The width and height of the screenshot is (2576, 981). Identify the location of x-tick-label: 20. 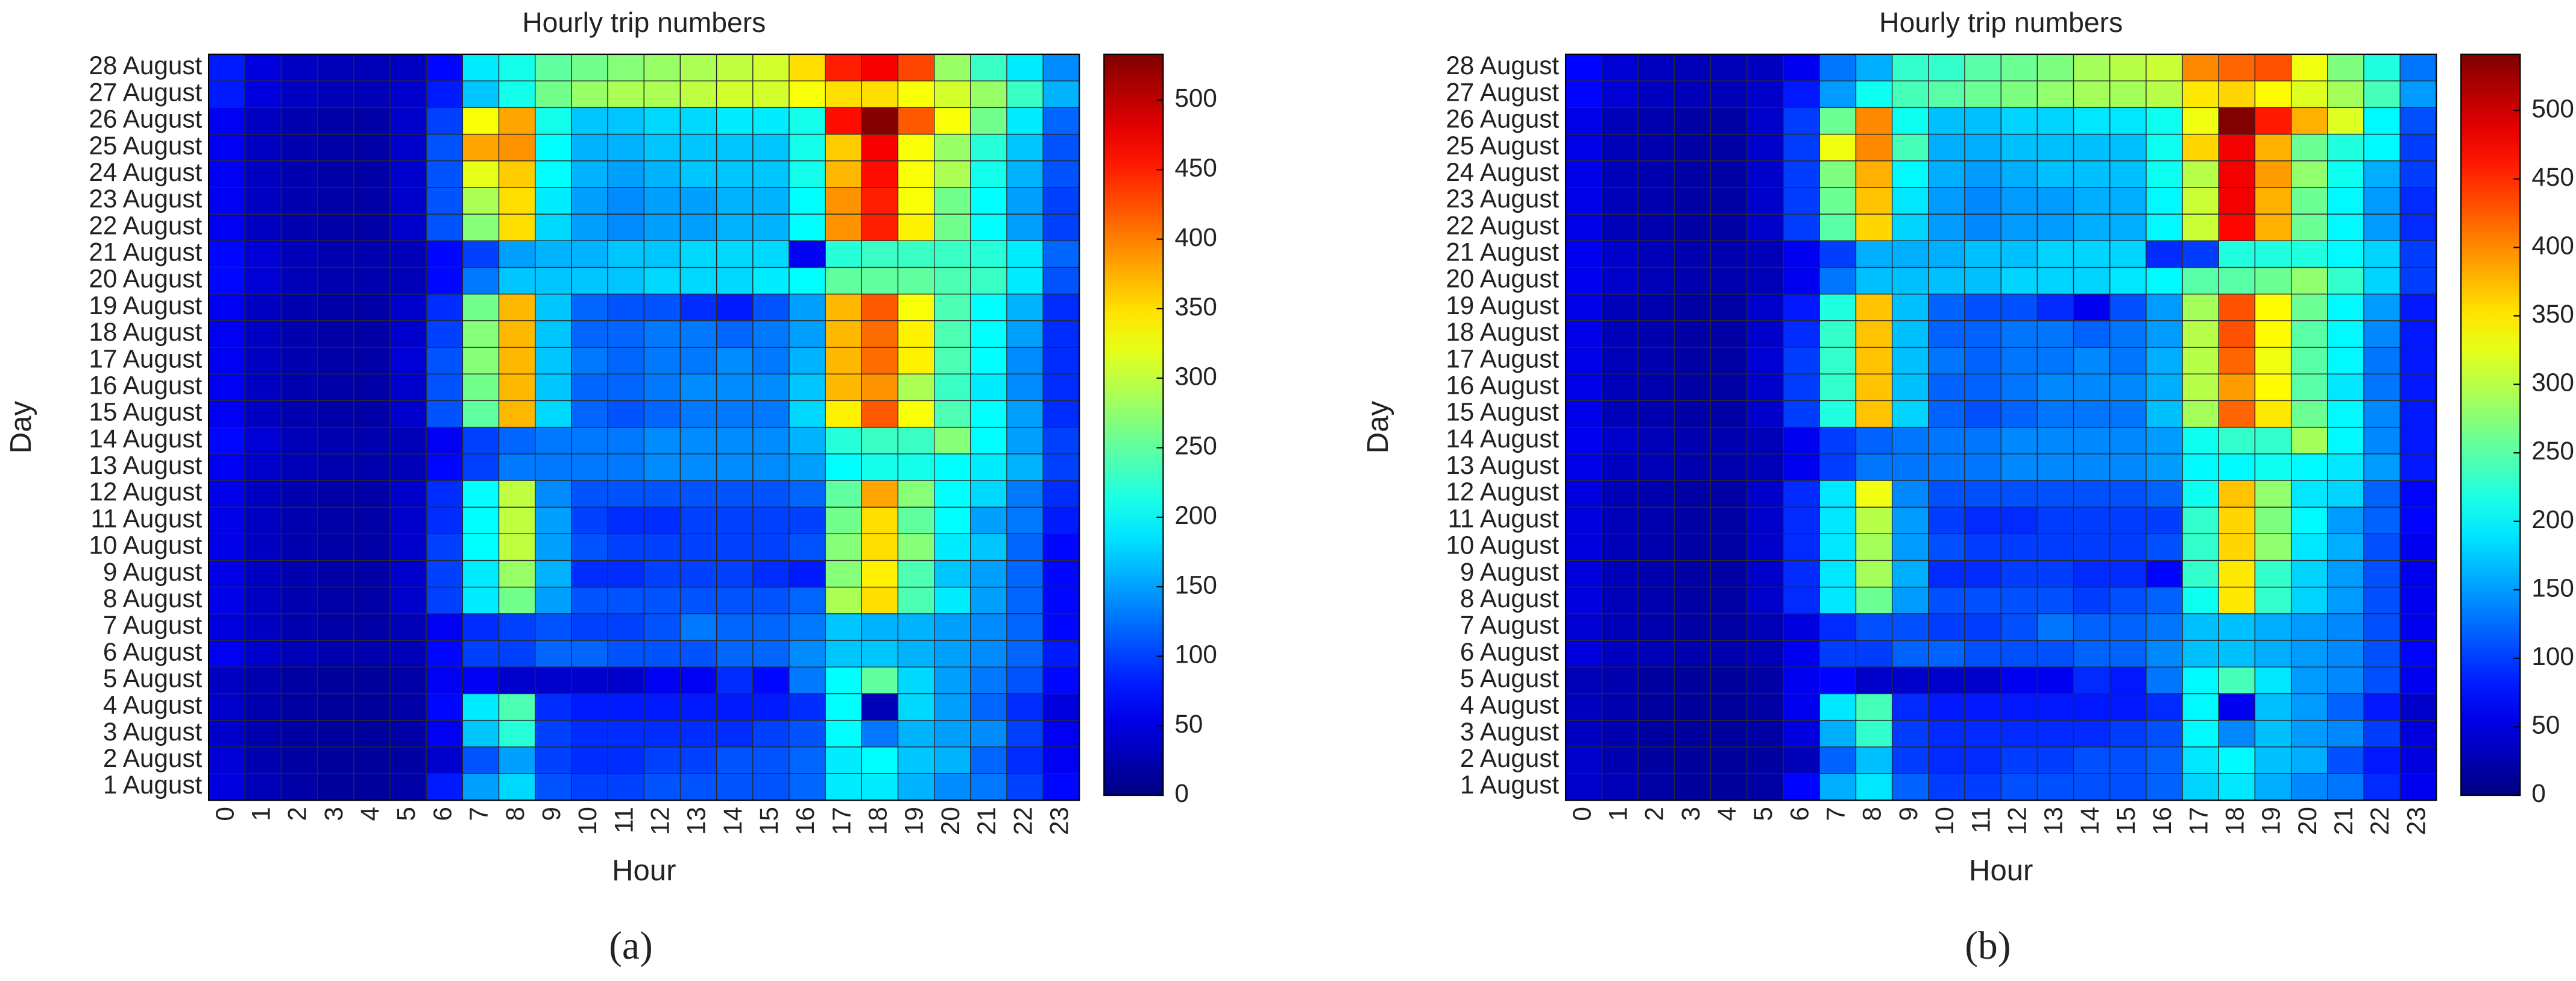
(950, 821).